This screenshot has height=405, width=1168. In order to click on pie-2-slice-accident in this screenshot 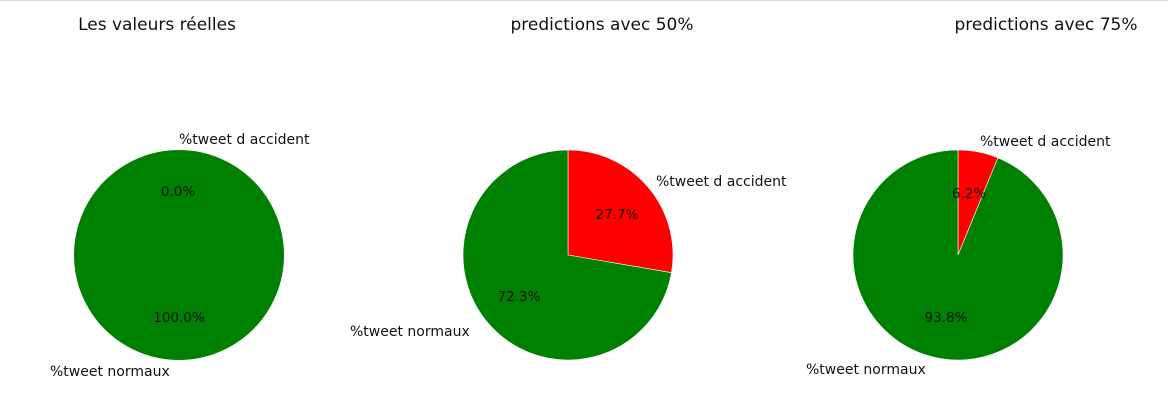, I will do `click(620, 211)`.